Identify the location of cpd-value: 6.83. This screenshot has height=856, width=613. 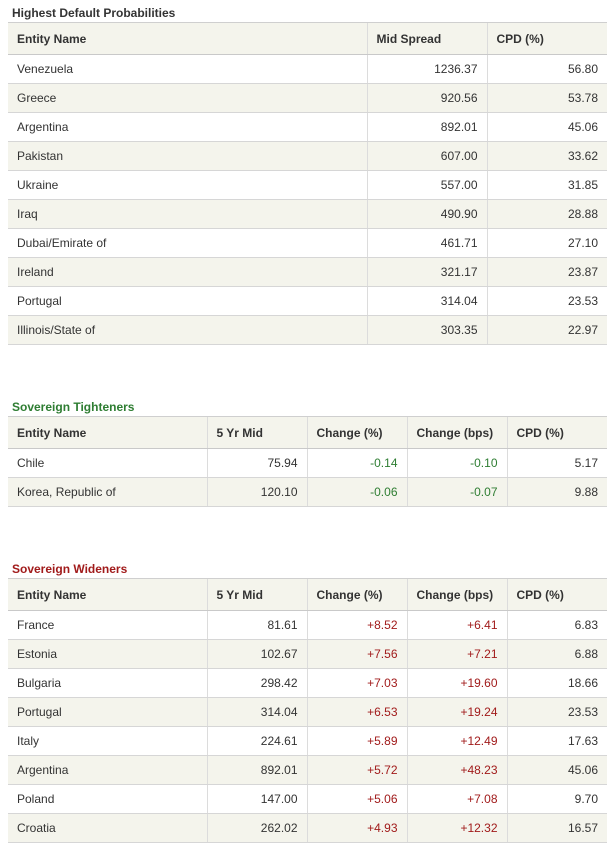
(556, 625).